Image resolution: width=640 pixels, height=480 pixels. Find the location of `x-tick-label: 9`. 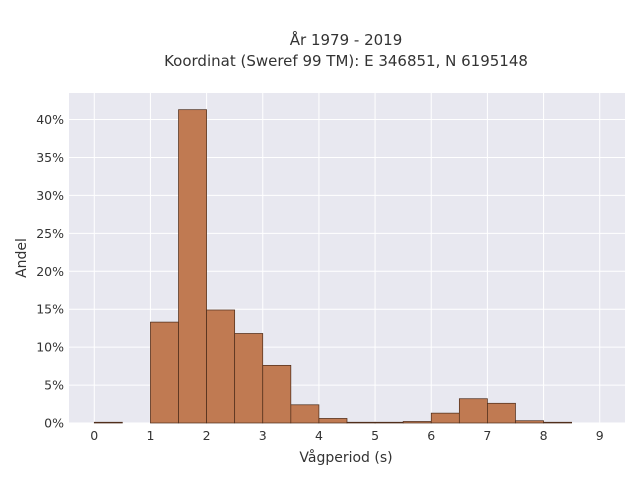

x-tick-label: 9 is located at coordinates (600, 435).